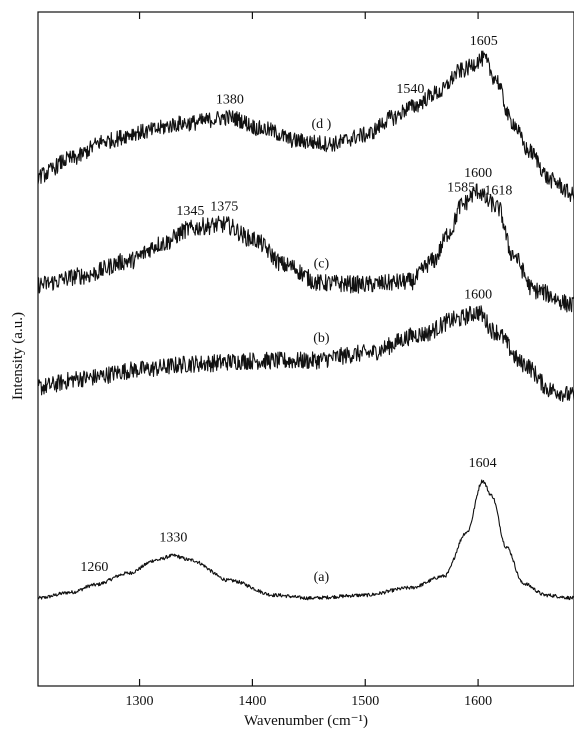  Describe the element at coordinates (321, 338) in the screenshot. I see `trace-label: (b)` at that location.